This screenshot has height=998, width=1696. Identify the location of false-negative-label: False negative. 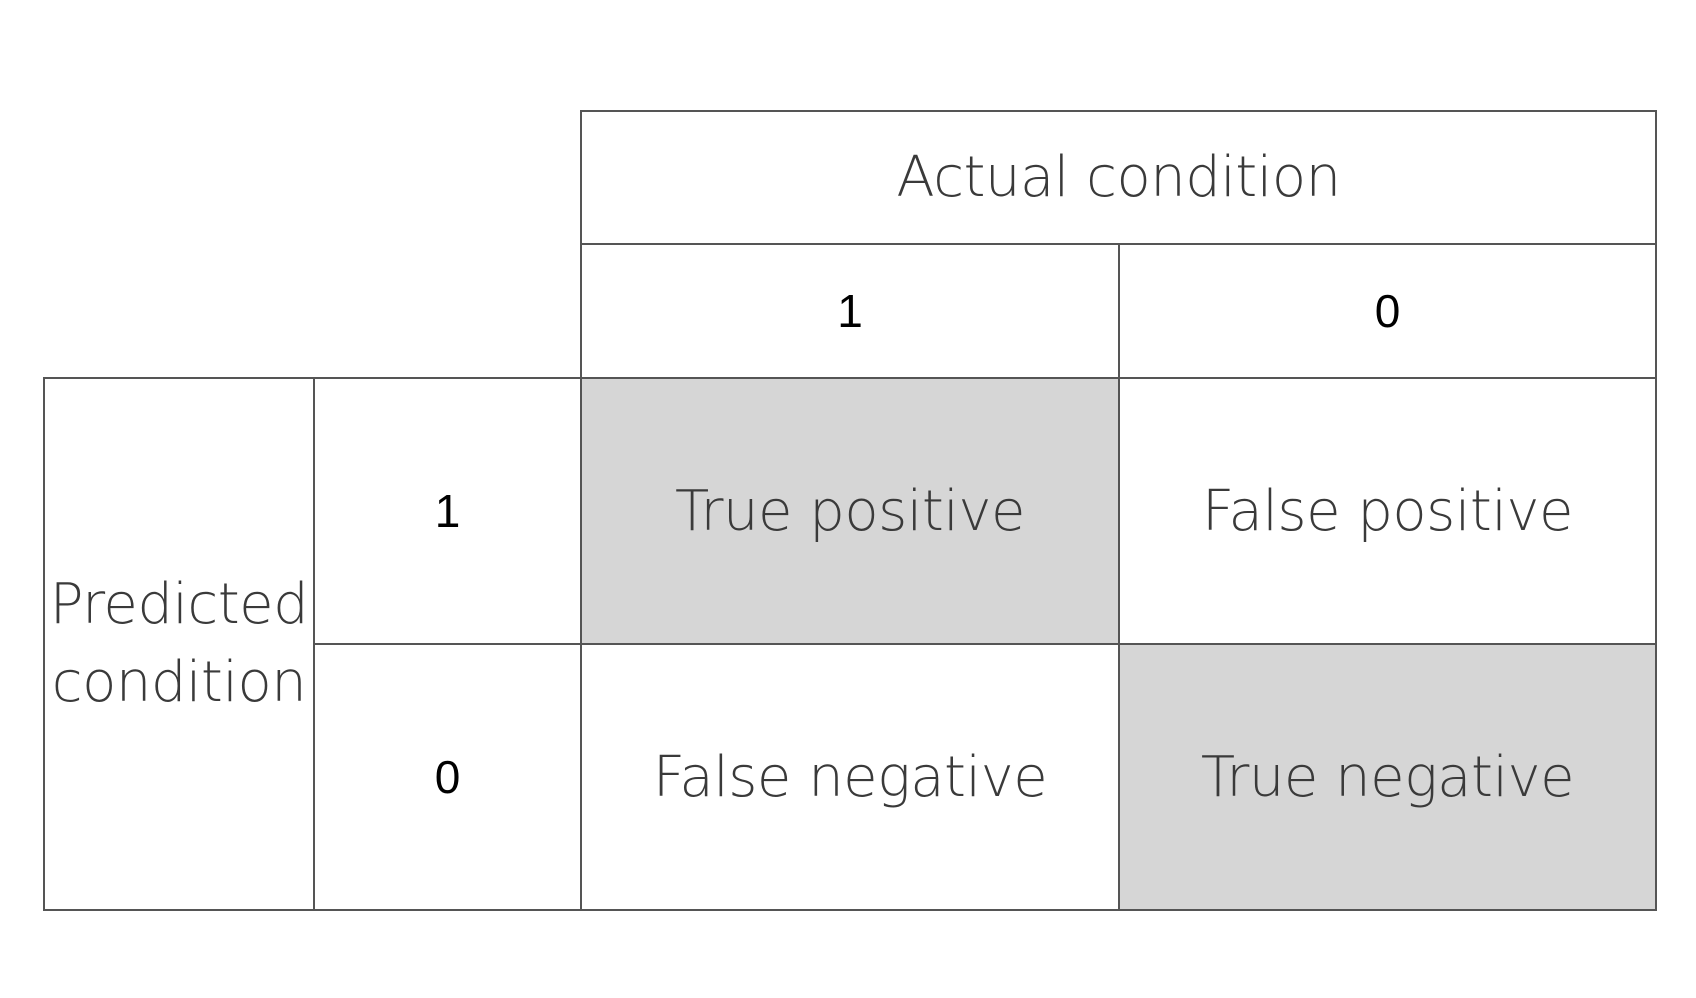
(850, 777).